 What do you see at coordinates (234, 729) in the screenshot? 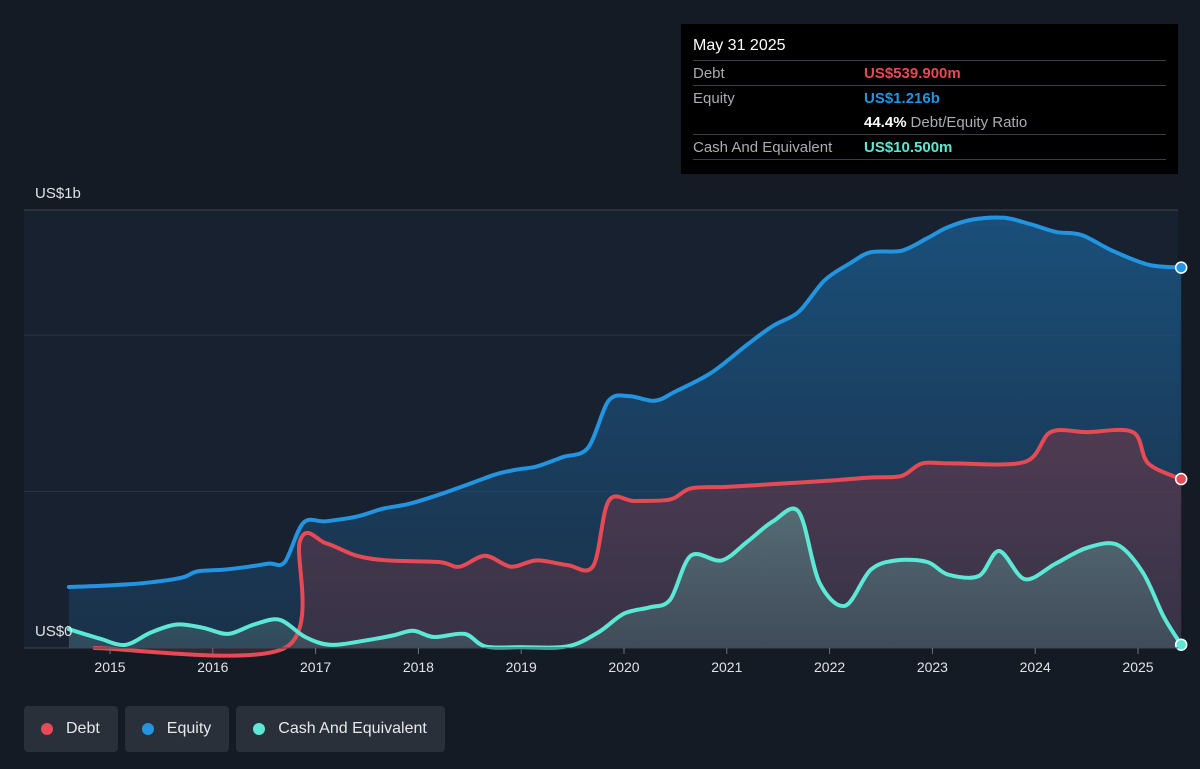
I see `chart-legend: Debt Equity Cash And Equivalent` at bounding box center [234, 729].